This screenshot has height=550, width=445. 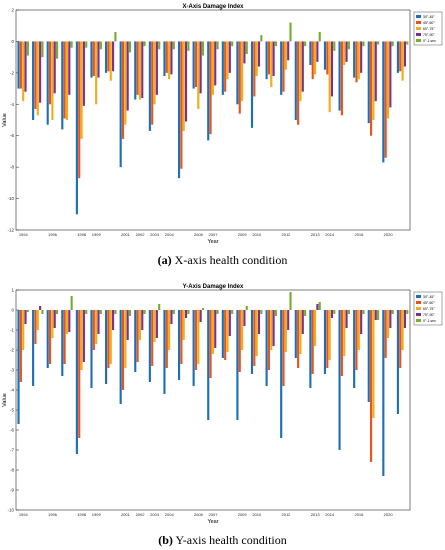 What do you see at coordinates (330, 234) in the screenshot?
I see `x-tick-label: 2014` at bounding box center [330, 234].